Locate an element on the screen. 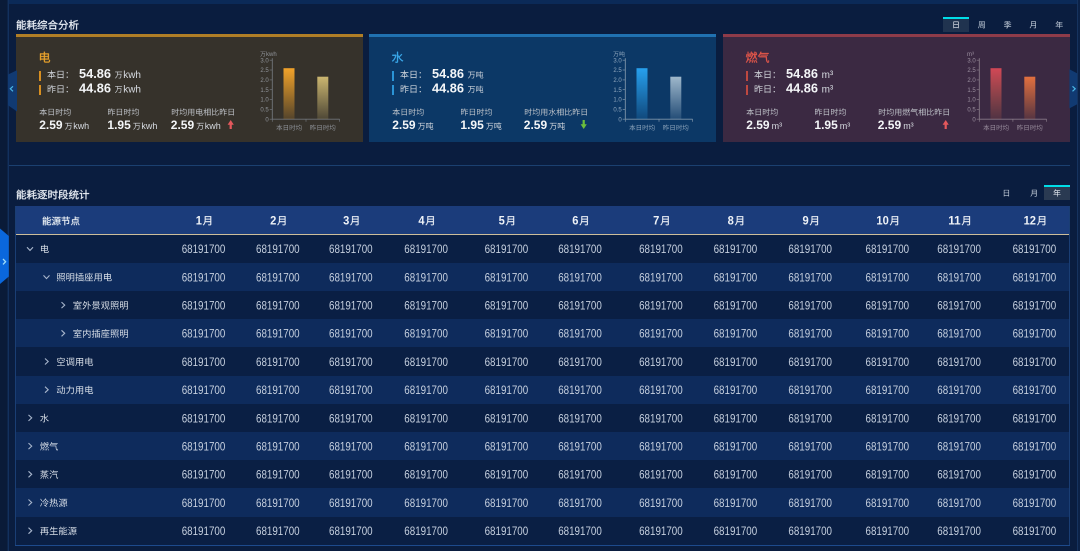  svg-text: 3.0 is located at coordinates (617, 61).